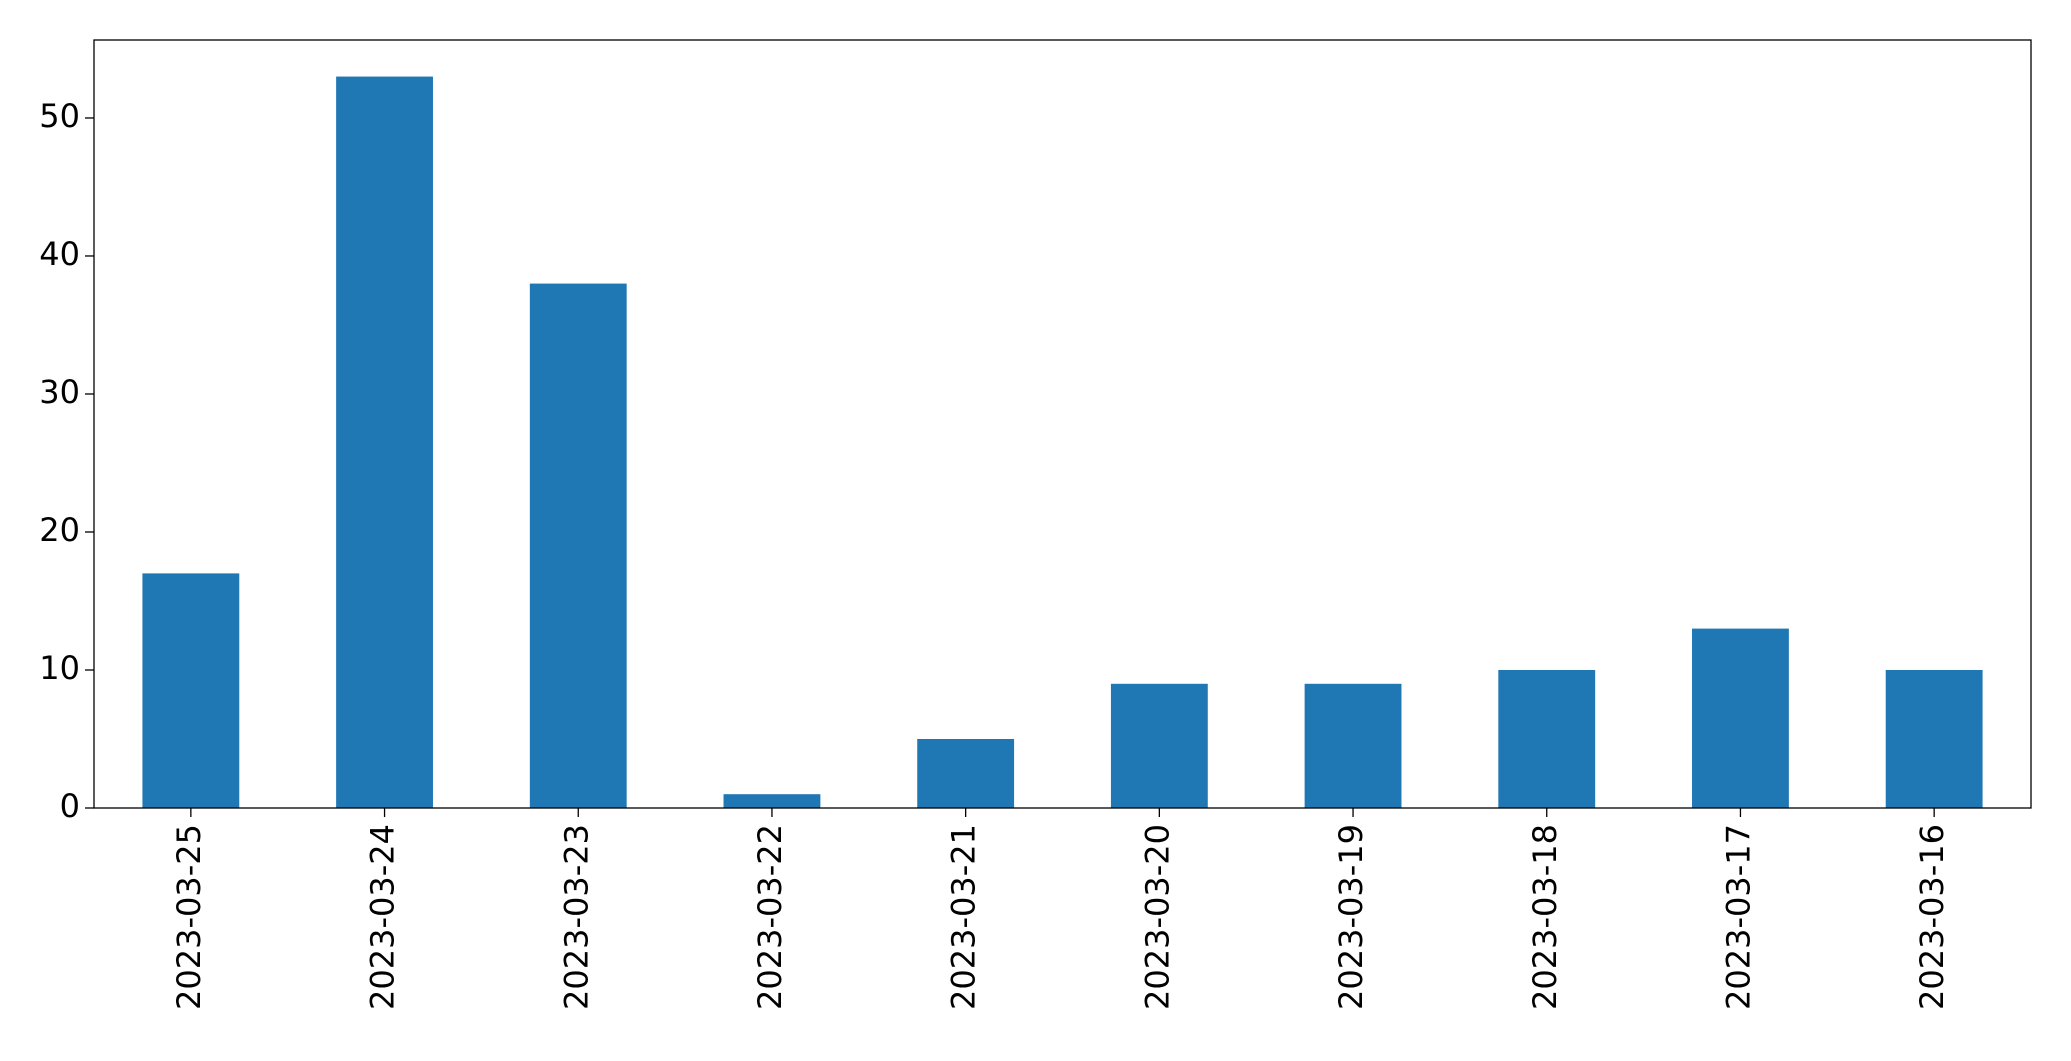 The height and width of the screenshot is (1061, 2071). I want to click on x-tick-label: 2023-03-20, so click(1157, 917).